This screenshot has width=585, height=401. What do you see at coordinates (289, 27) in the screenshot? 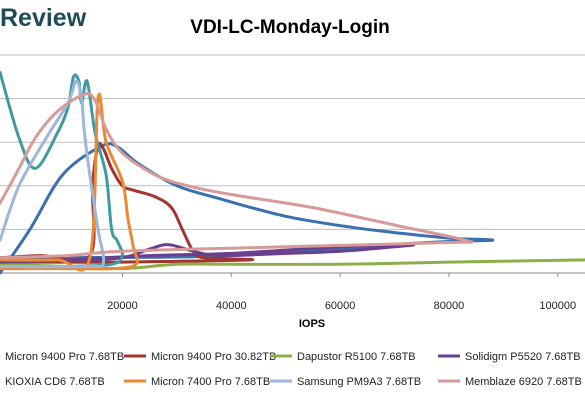
I see `chart-title: VDI-LC-Monday-Login` at bounding box center [289, 27].